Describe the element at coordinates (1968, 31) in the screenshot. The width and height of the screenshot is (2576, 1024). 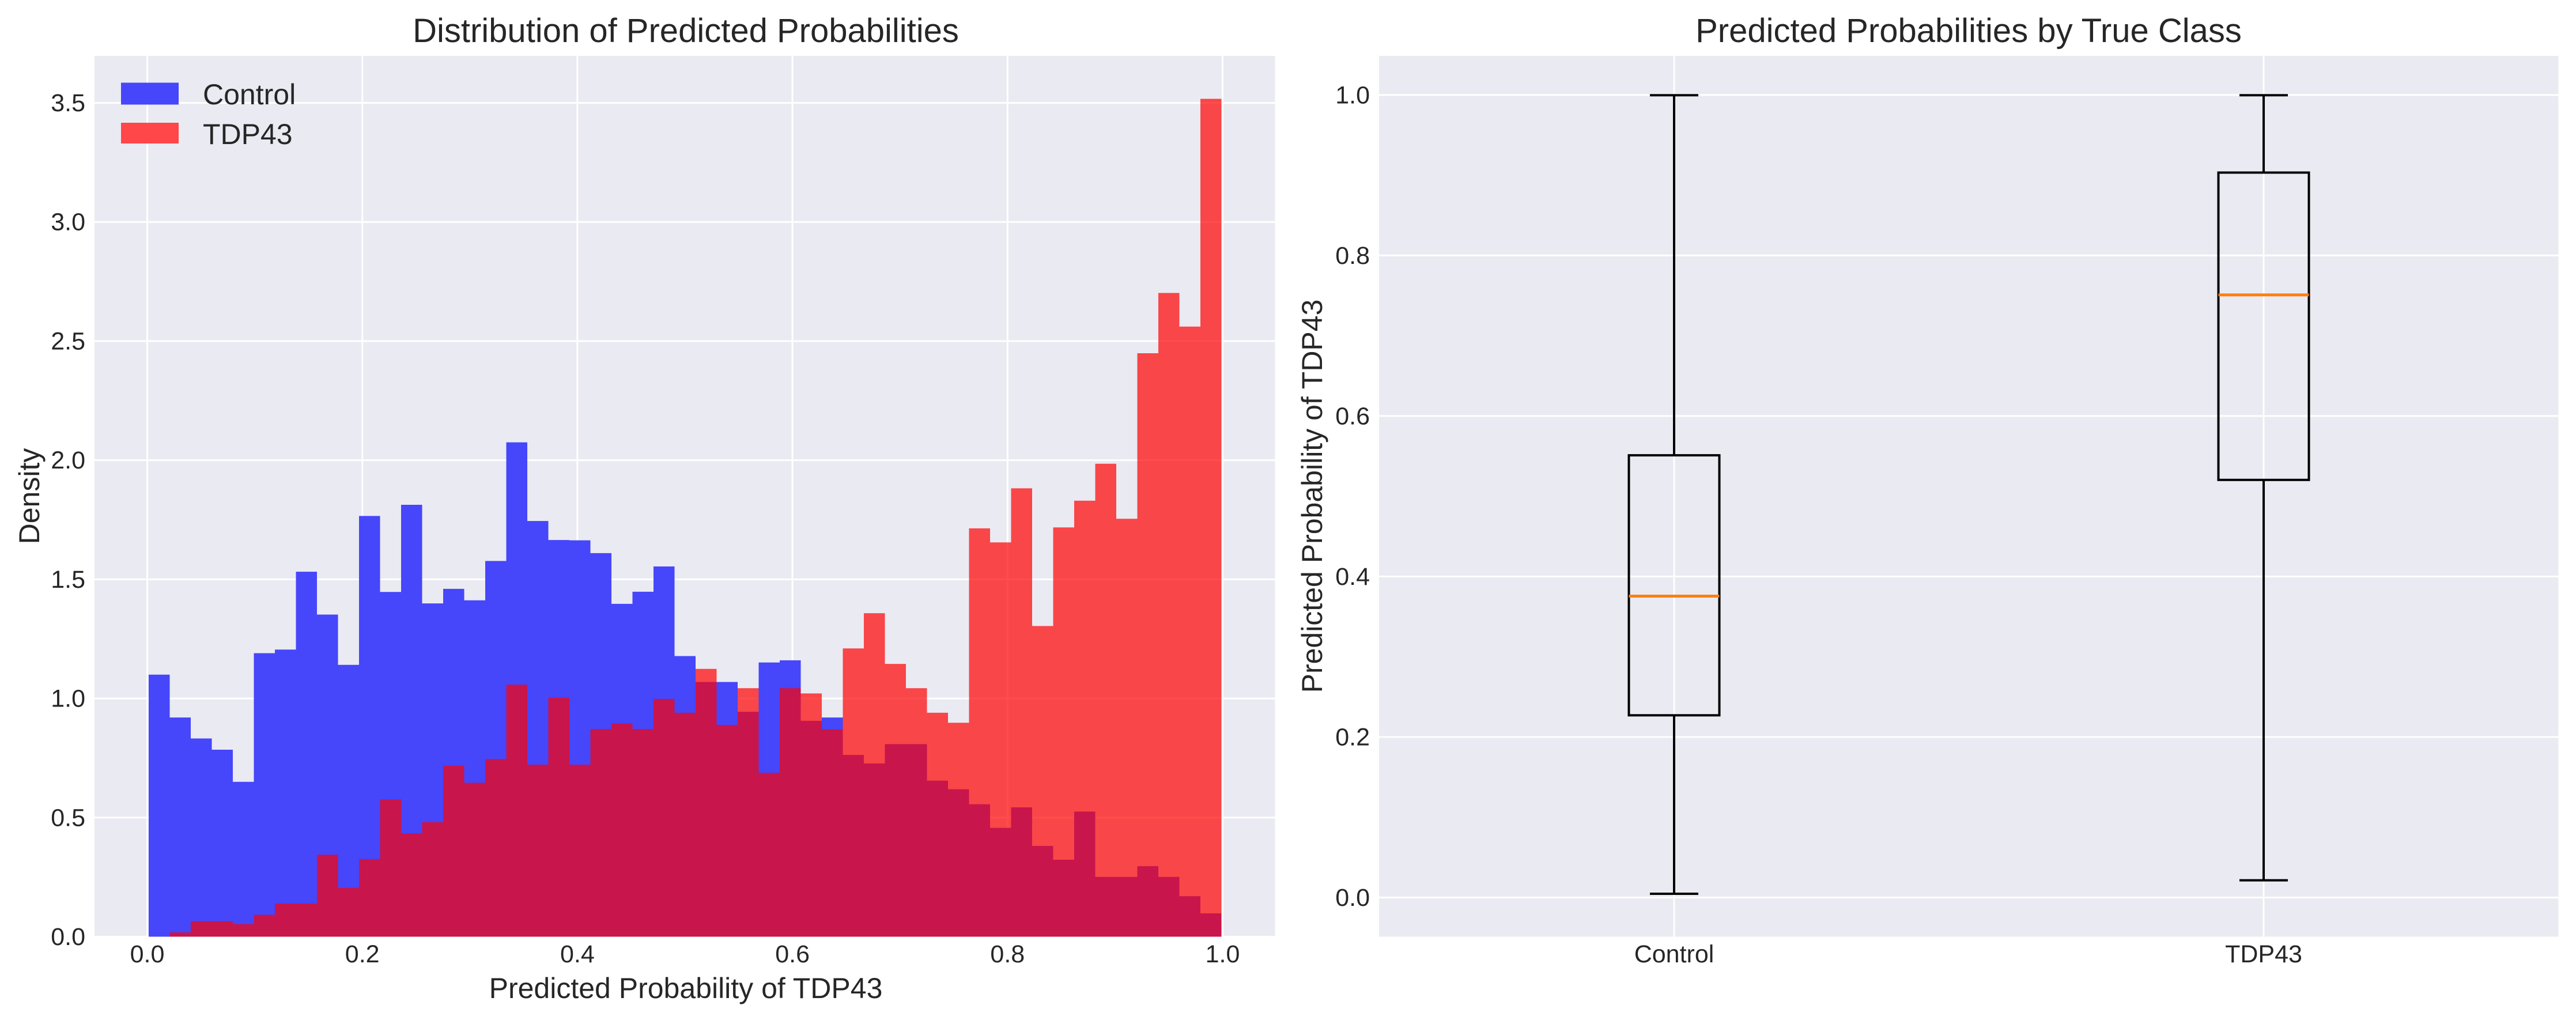
I see `svg-text:Predicted Probabilities by Tru: Predicted Probabilities by True Class` at that location.